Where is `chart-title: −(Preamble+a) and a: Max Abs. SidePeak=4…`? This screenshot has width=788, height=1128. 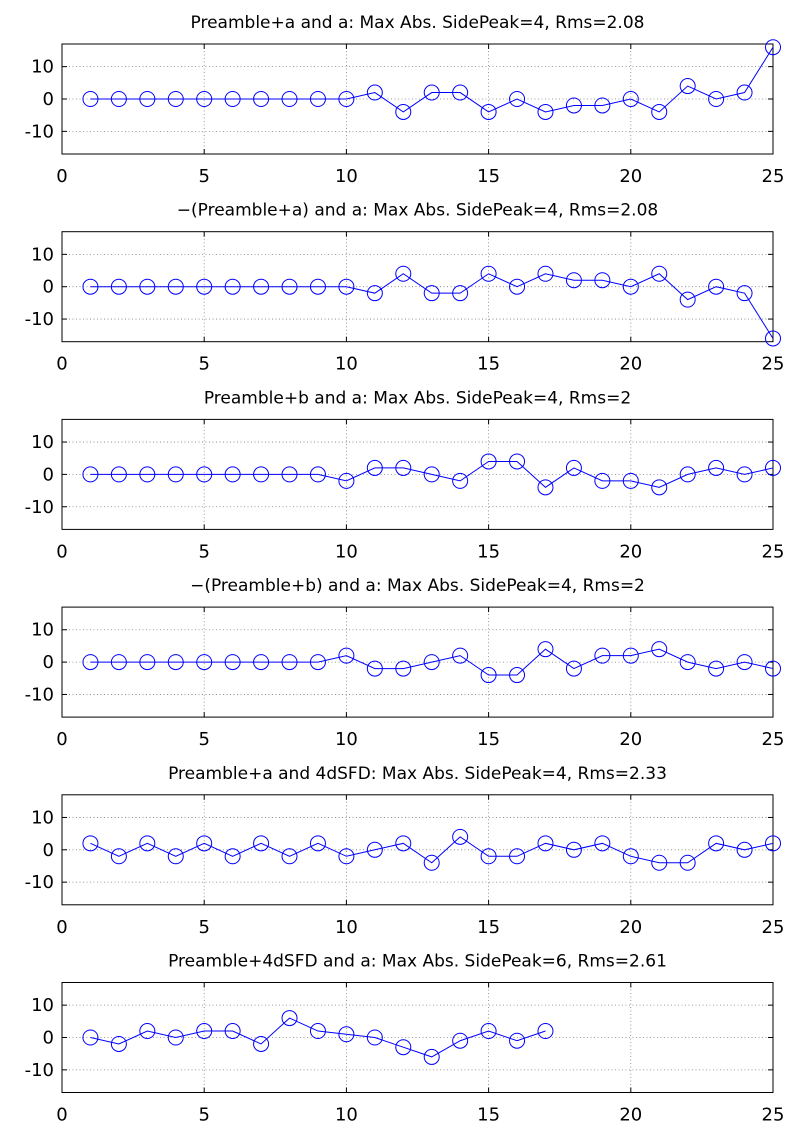
chart-title: −(Preamble+a) and a: Max Abs. SidePeak=4… is located at coordinates (417, 211).